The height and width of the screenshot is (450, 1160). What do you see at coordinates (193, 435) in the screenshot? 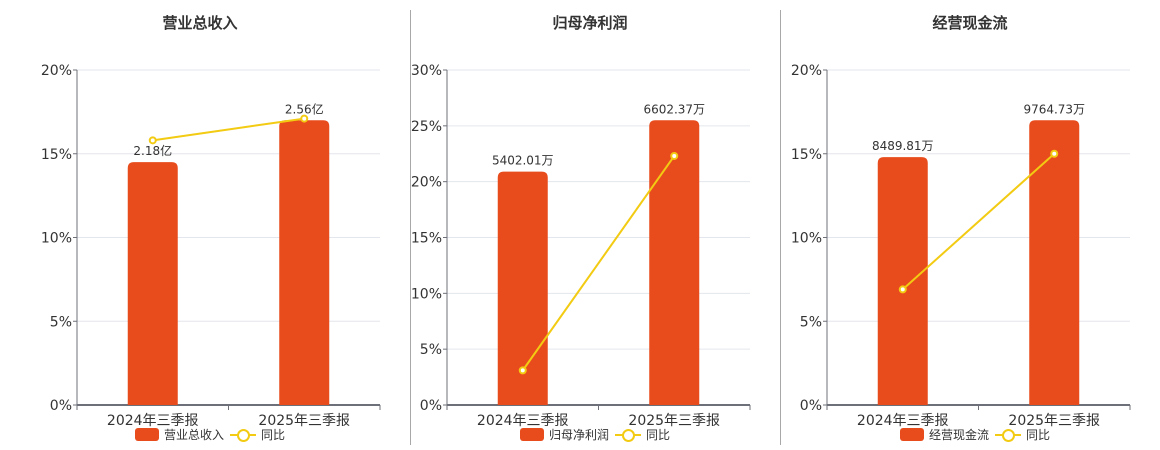
I see `legend-label: 营业总收入` at bounding box center [193, 435].